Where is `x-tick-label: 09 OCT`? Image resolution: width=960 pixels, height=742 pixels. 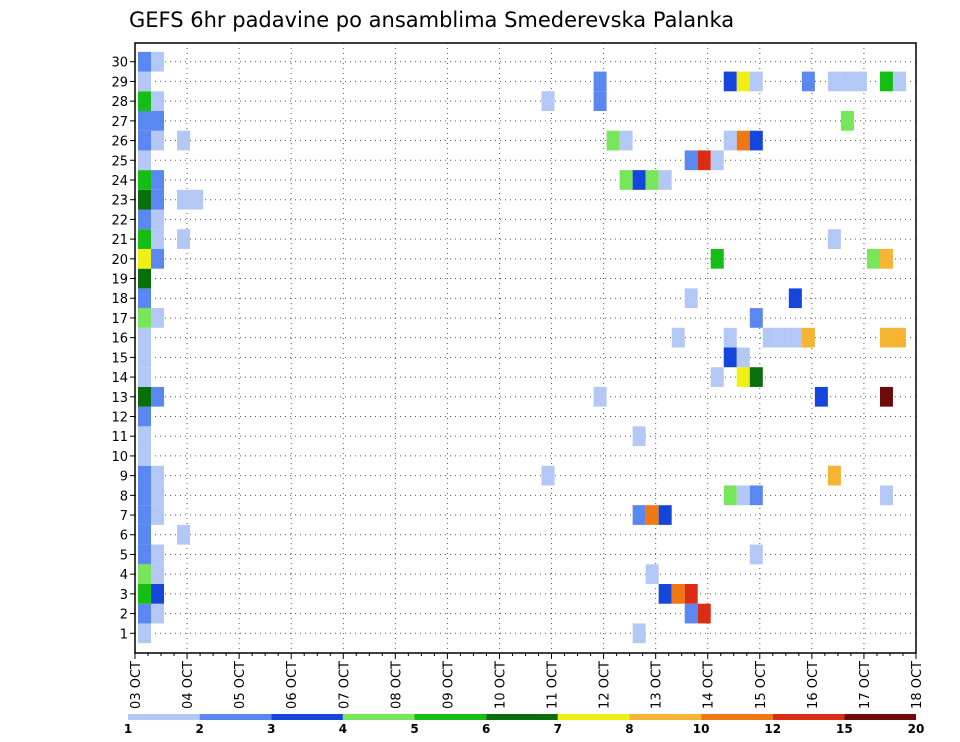 x-tick-label: 09 OCT is located at coordinates (448, 685).